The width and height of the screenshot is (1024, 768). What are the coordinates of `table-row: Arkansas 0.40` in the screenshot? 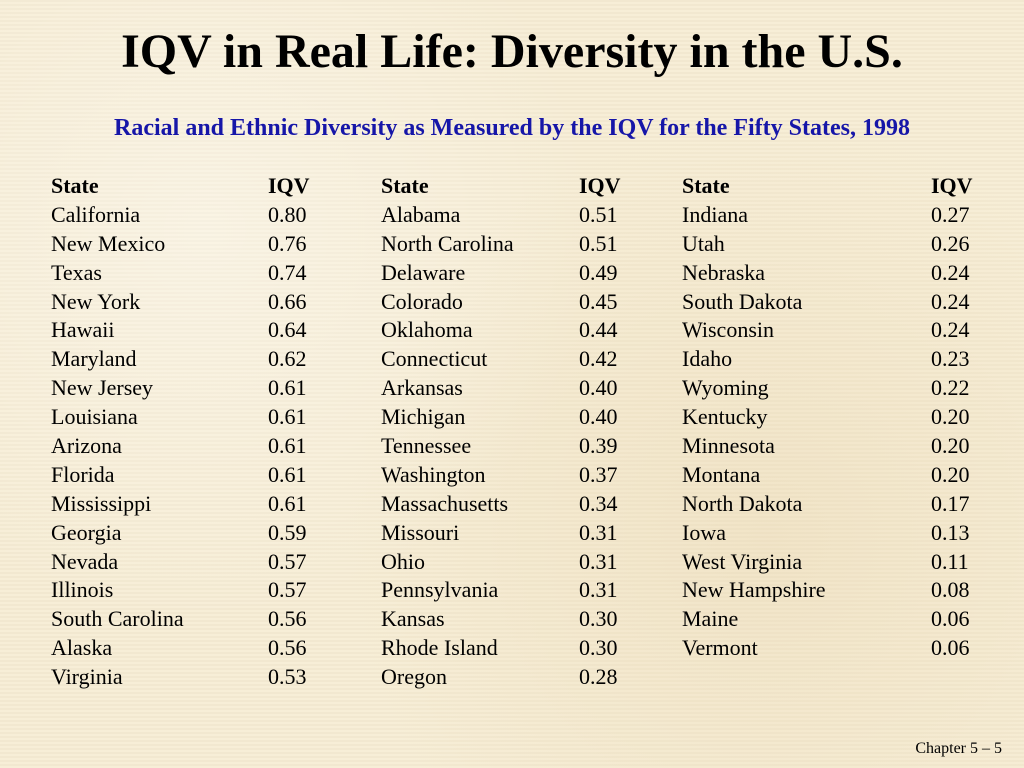 It's located at (506, 388).